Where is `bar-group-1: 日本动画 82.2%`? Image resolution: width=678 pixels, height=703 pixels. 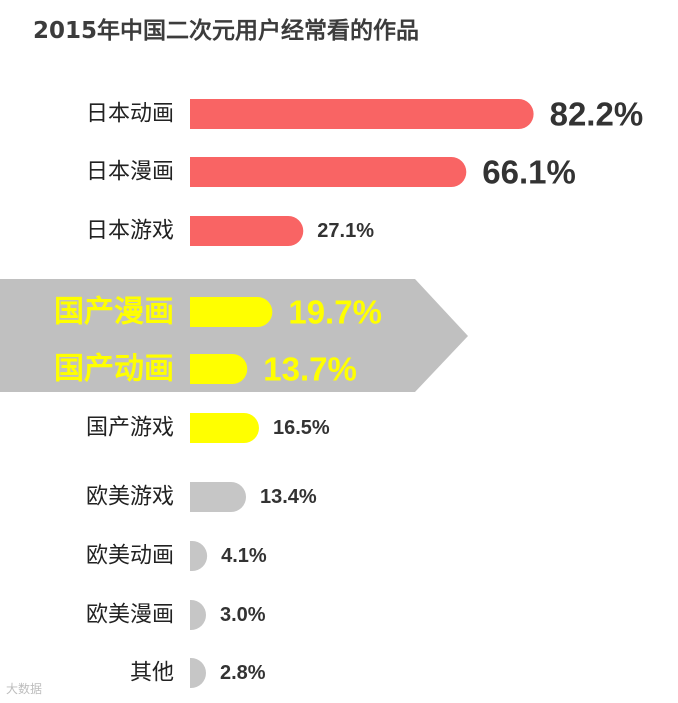
bar-group-1: 日本动画 82.2% is located at coordinates (364, 114).